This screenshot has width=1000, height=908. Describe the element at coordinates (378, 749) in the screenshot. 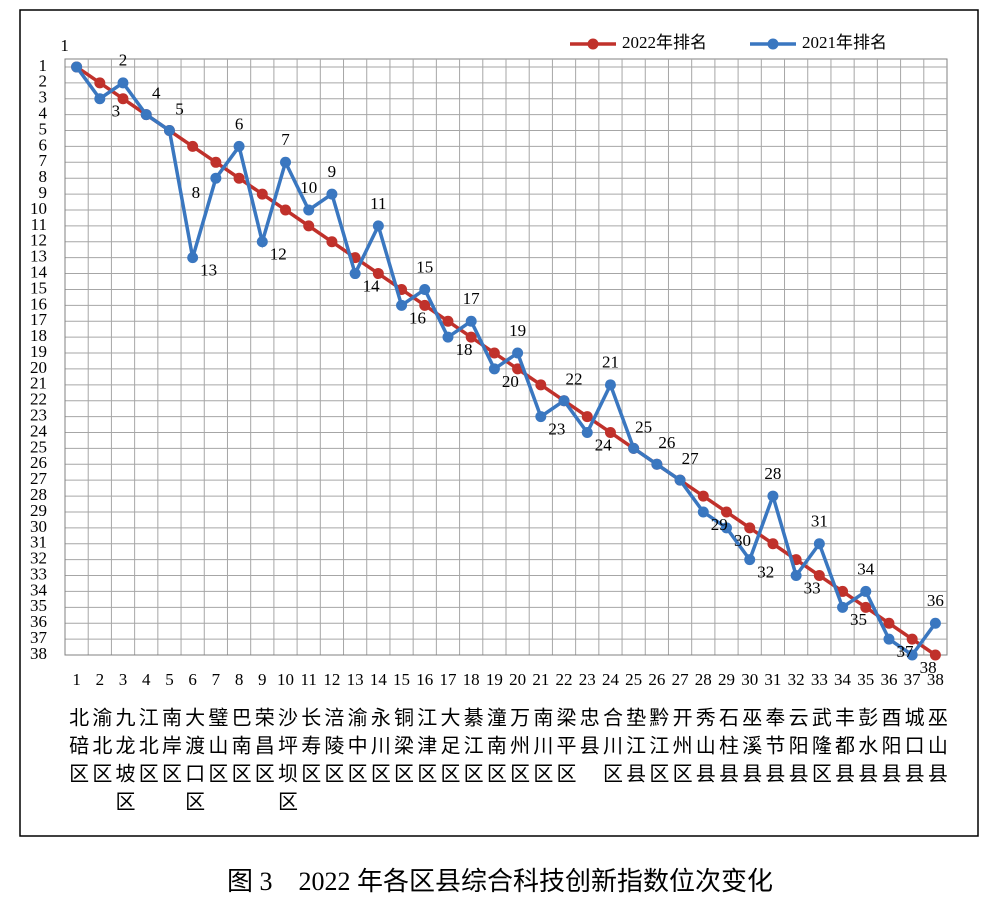

I see `category-label: 永川区` at that location.